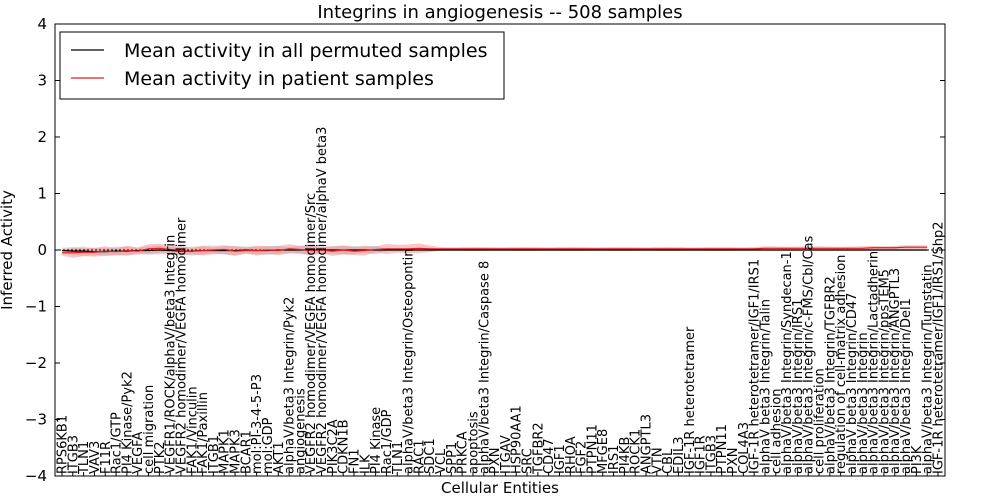 This screenshot has height=500, width=1000. What do you see at coordinates (636, 451) in the screenshot?
I see `x-category-label: ROCK1` at bounding box center [636, 451].